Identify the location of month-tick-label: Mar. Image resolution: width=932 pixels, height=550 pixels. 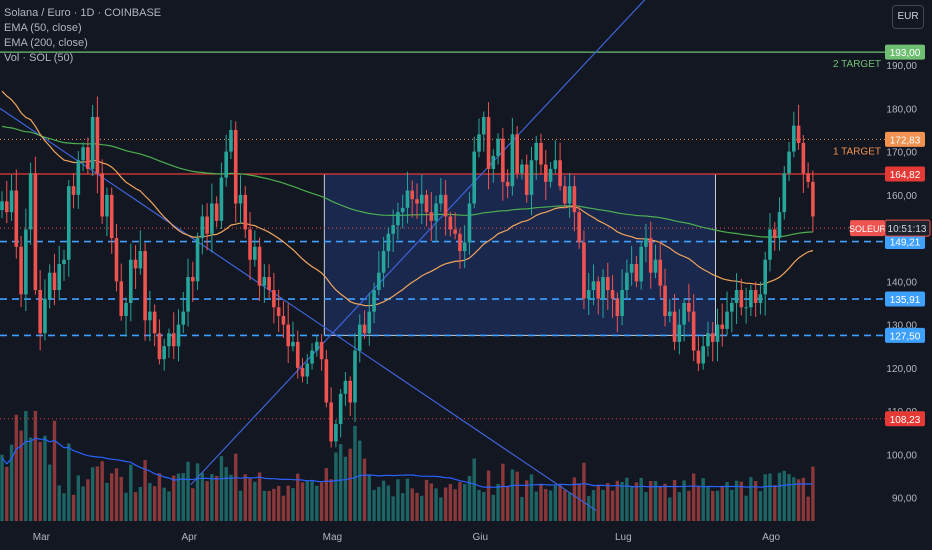
(42, 537).